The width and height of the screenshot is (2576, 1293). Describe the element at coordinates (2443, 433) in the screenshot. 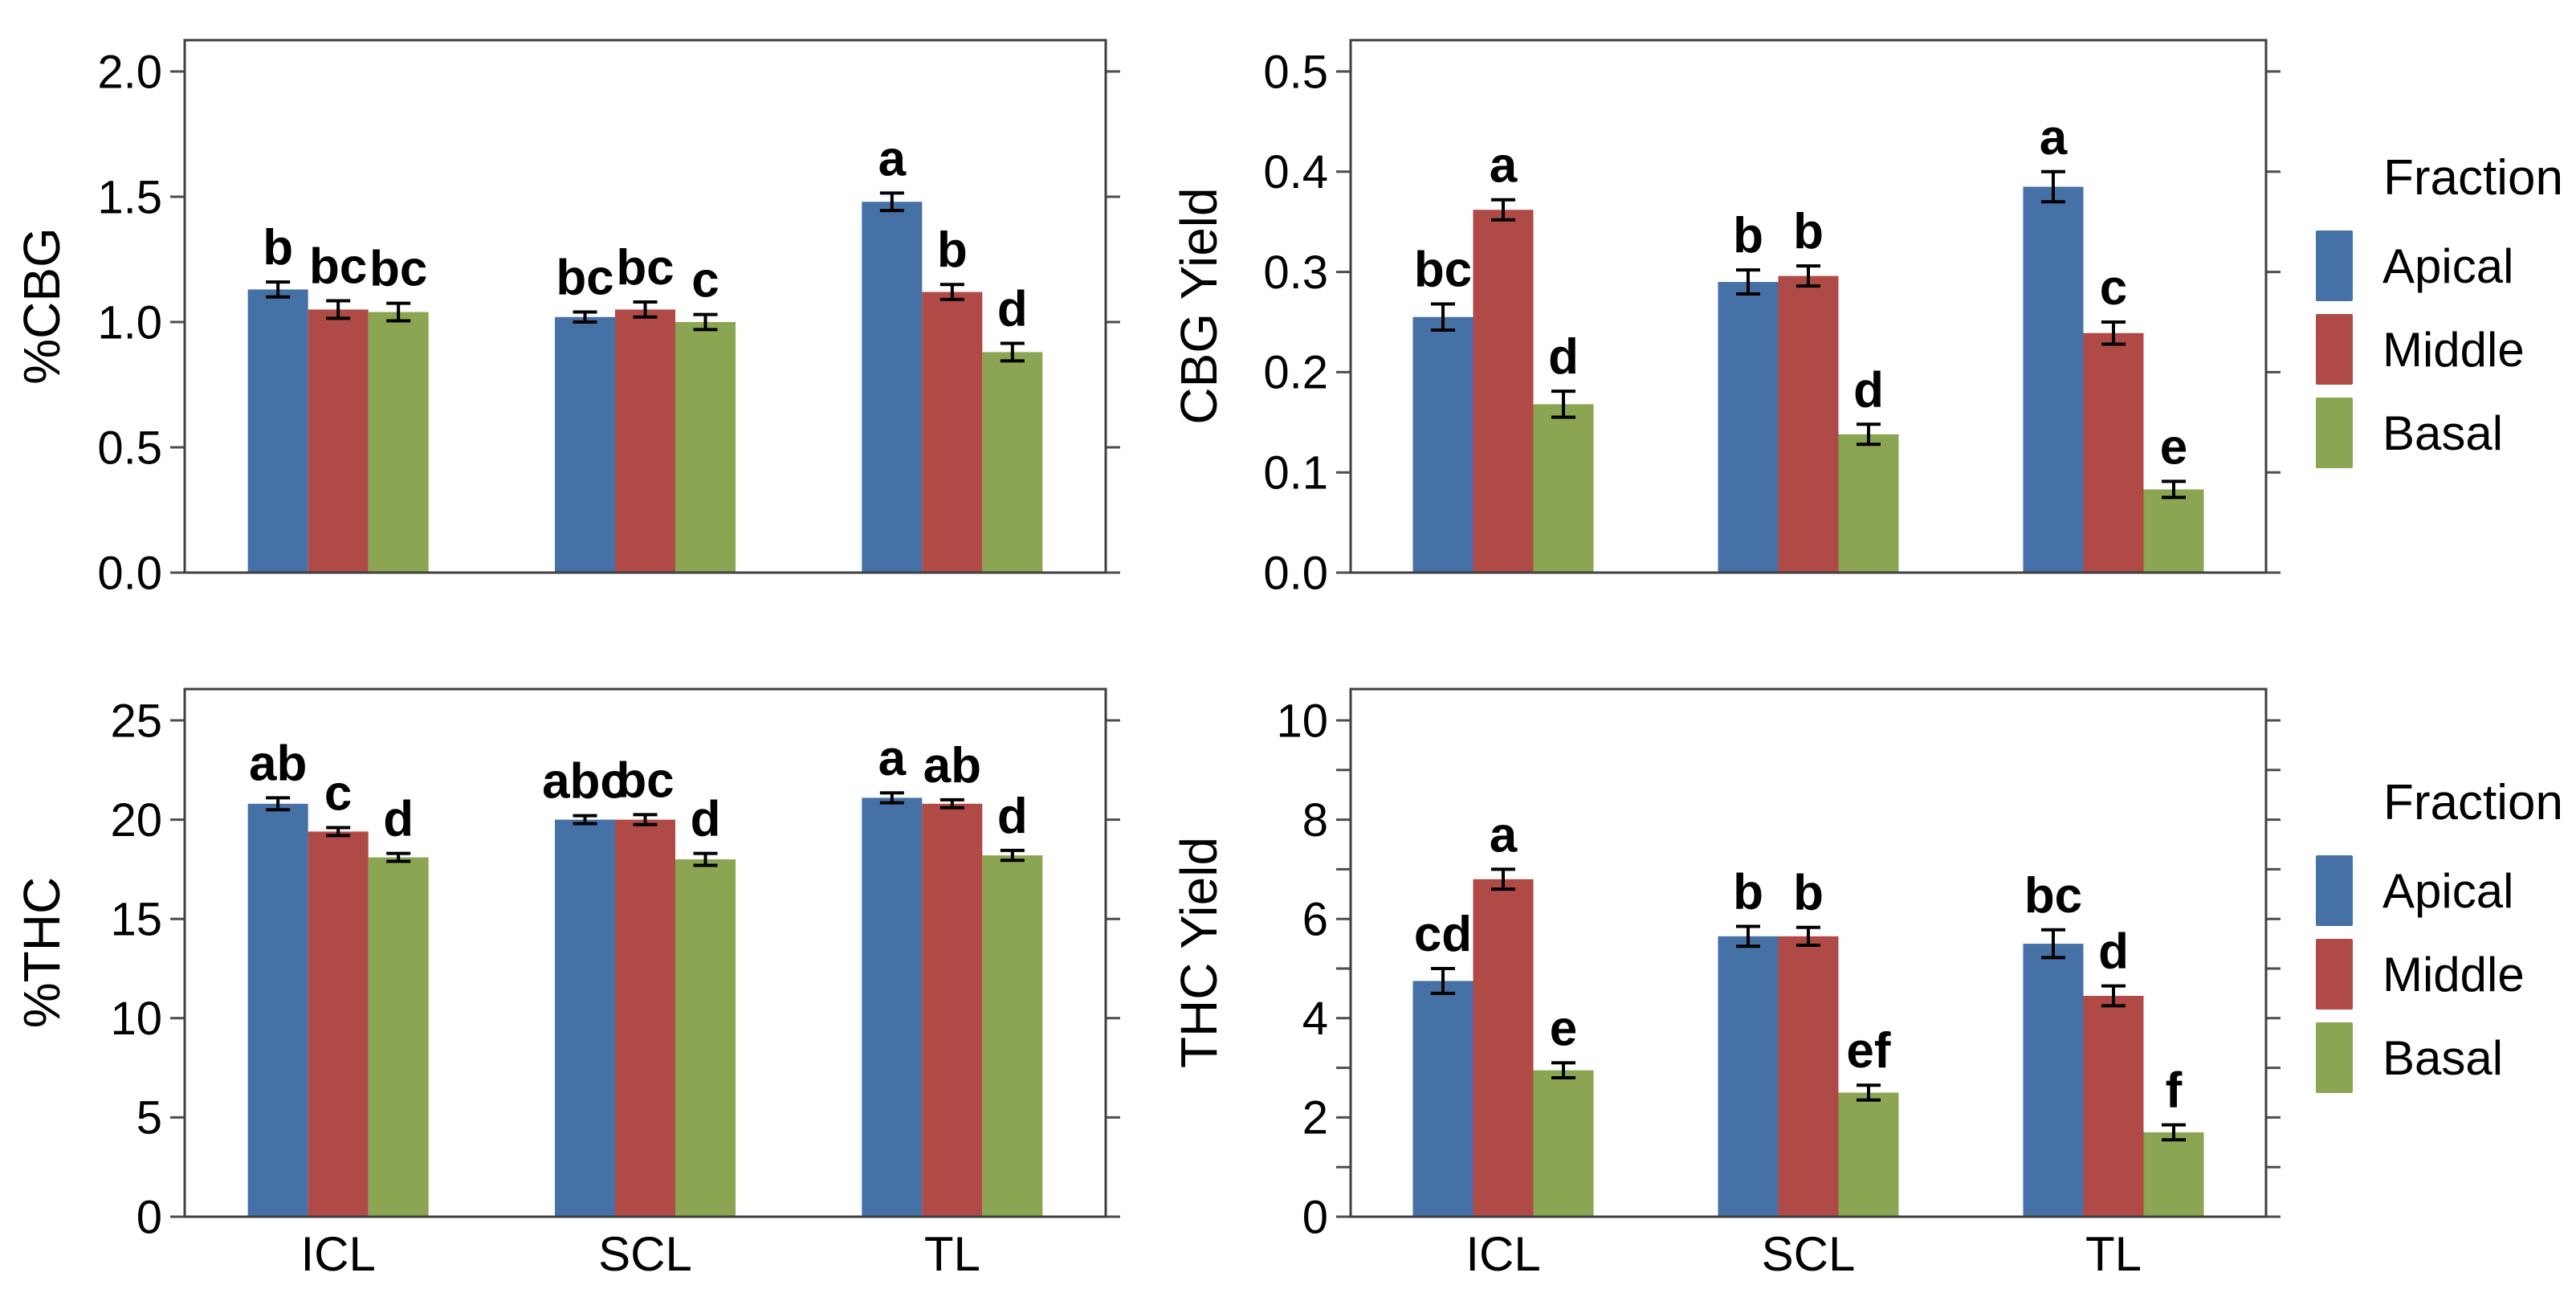

I see `legend-label-basal: Basal` at that location.